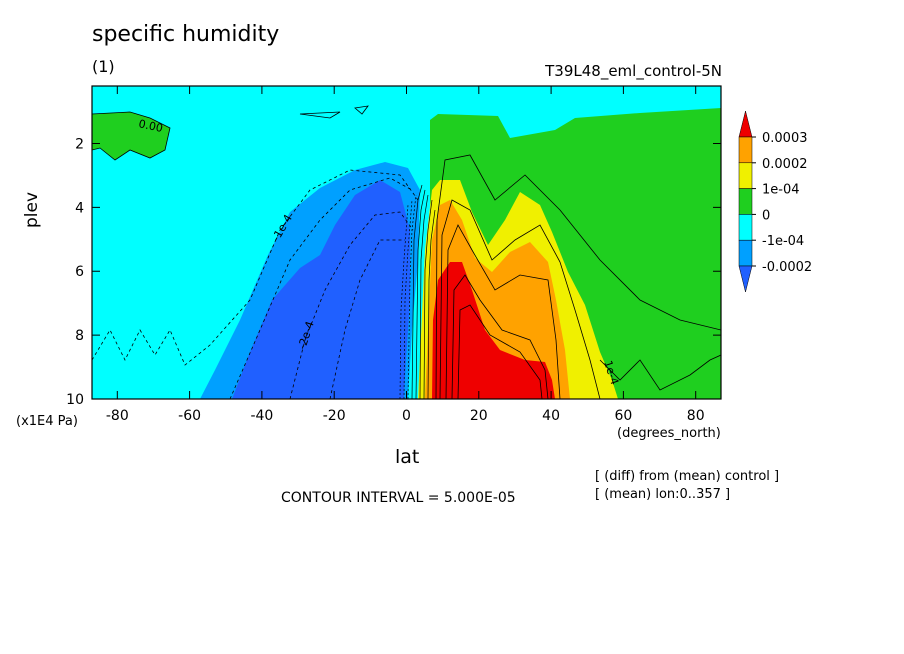 This screenshot has width=904, height=654. What do you see at coordinates (775, 201) in the screenshot?
I see `colorbar: 0.0003 0.0002 1e-04 0 -1e-04 -0.0002` at bounding box center [775, 201].